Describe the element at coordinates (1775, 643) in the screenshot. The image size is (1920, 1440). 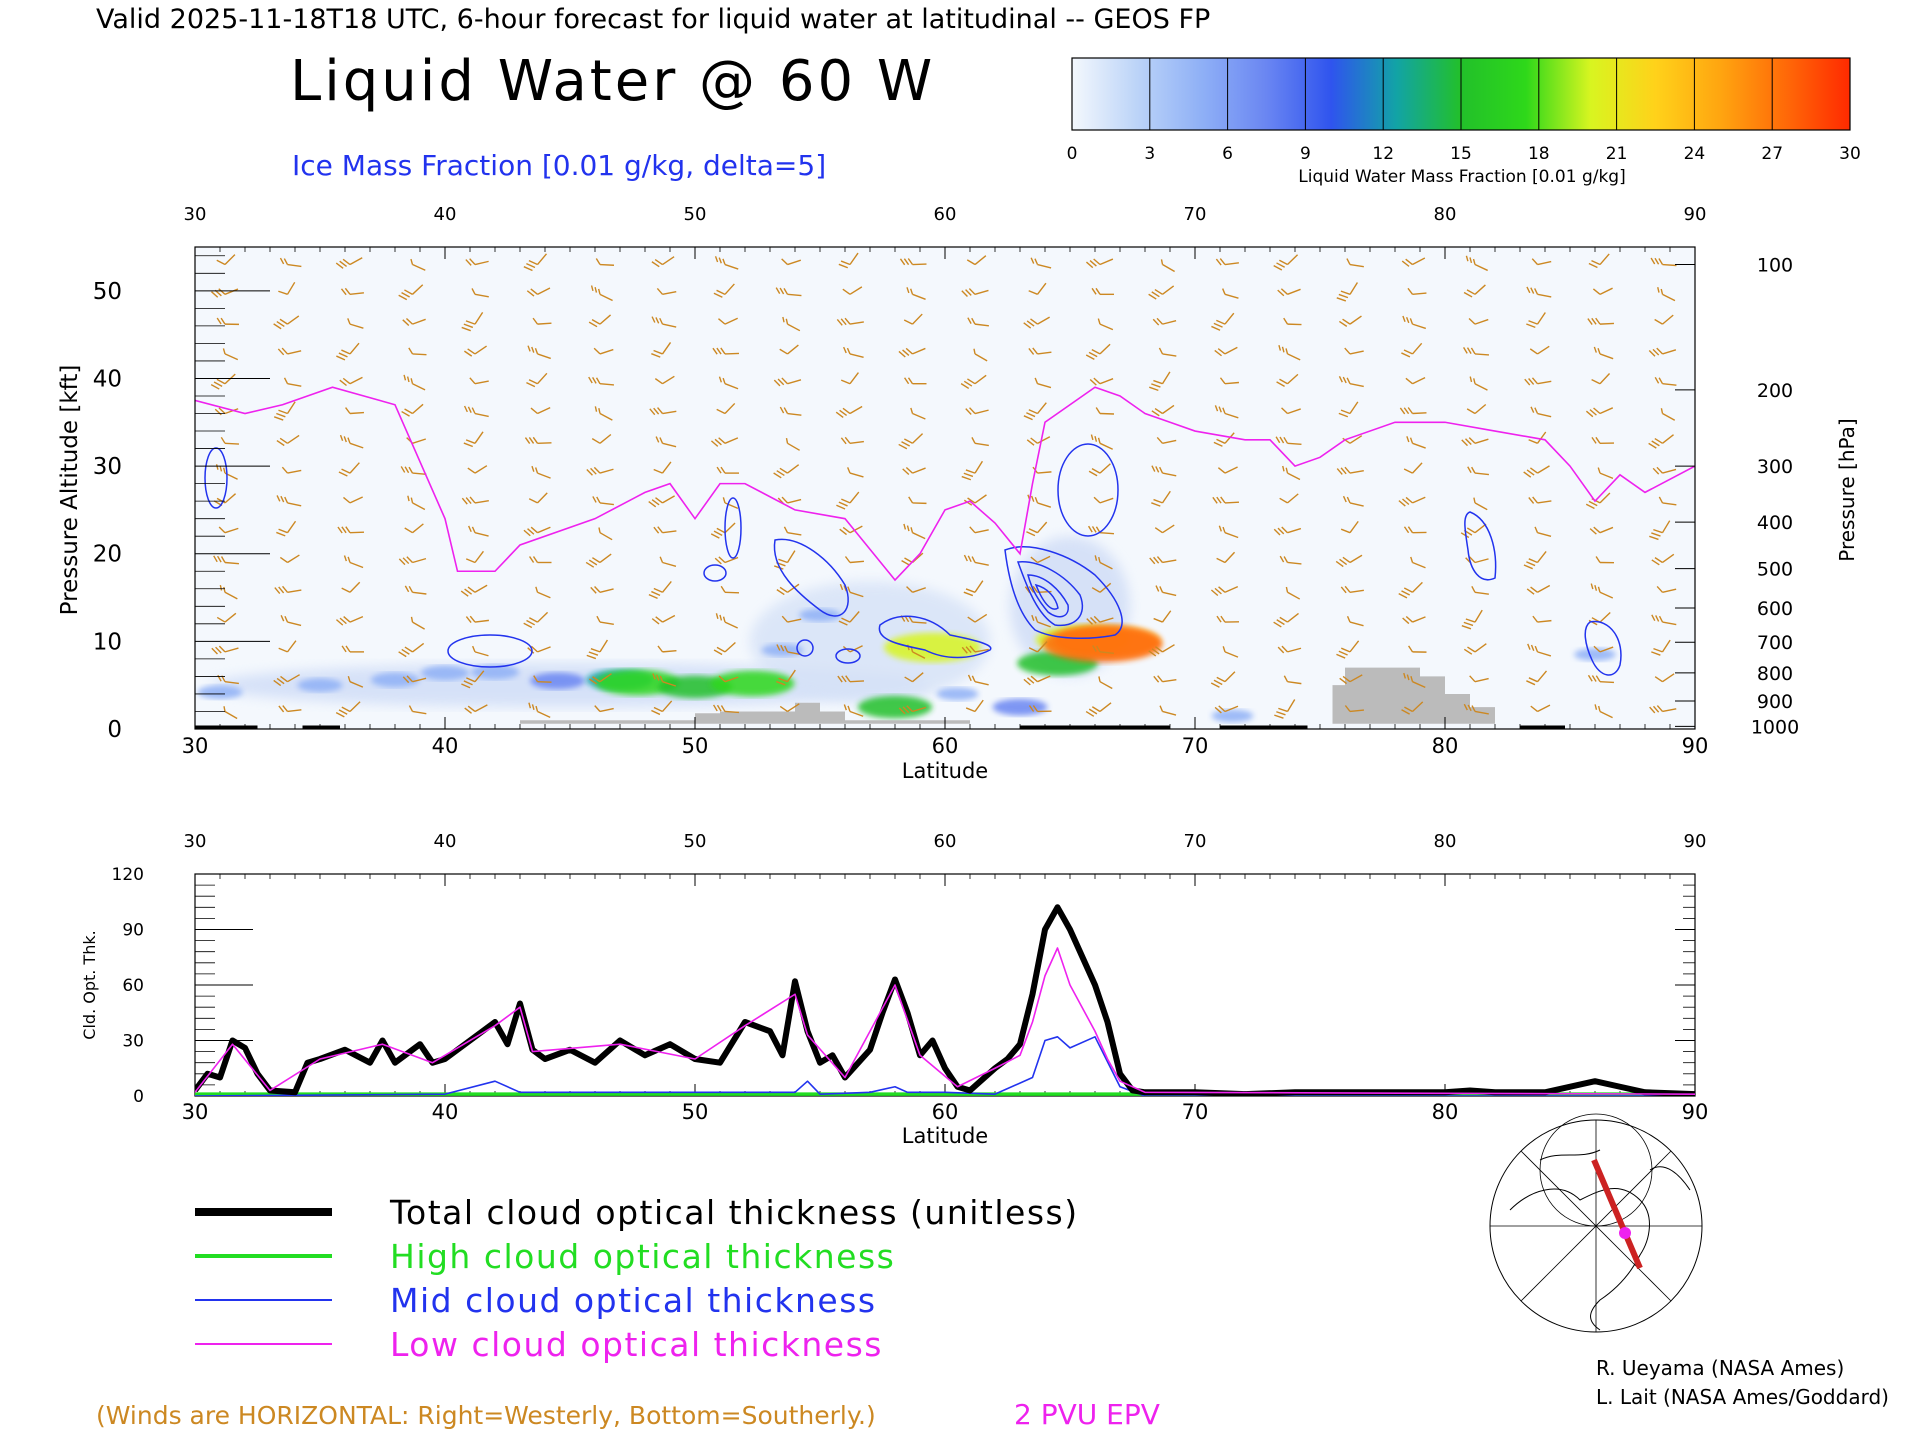
I see `y2-tick-label: 700` at that location.